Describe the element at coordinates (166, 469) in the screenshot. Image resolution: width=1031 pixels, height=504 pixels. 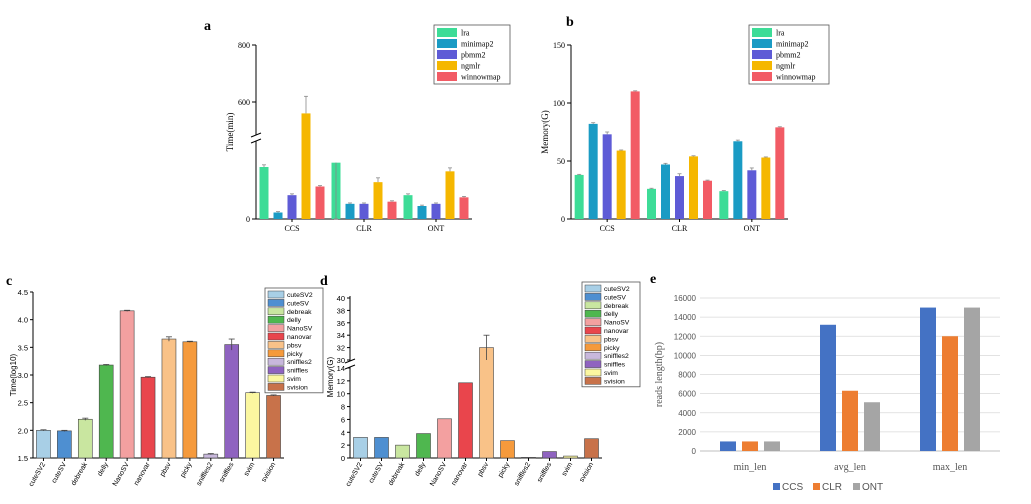
I see `x-tick-label: pbsv` at that location.